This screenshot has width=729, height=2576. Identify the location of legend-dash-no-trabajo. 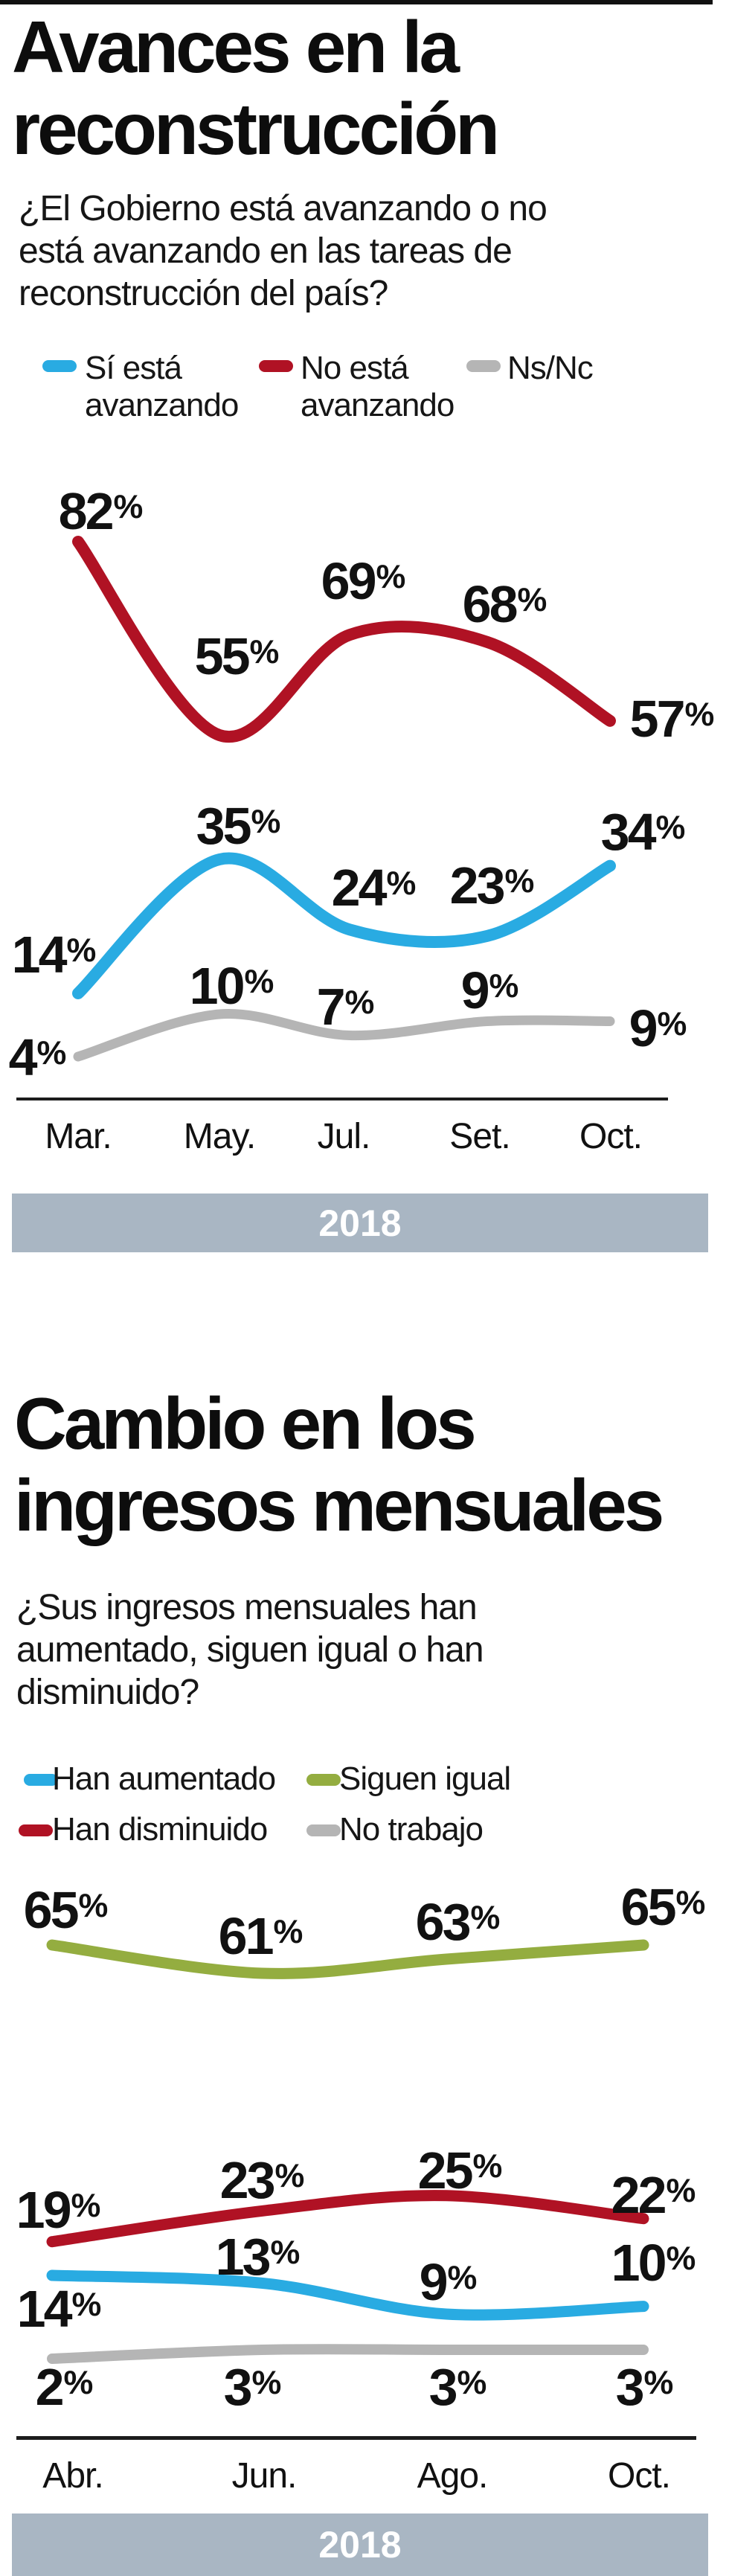
(324, 1830).